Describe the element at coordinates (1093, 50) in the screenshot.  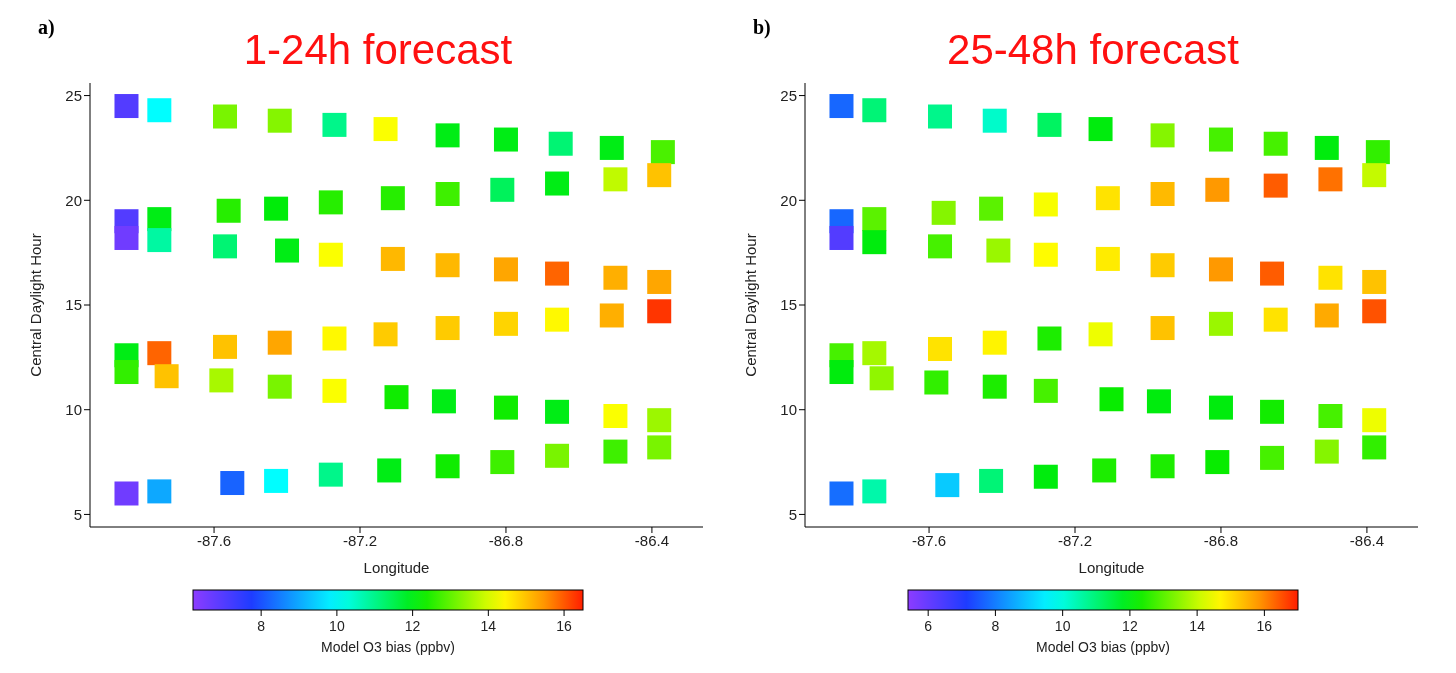
I see `chart-title: 25-48h forecast` at that location.